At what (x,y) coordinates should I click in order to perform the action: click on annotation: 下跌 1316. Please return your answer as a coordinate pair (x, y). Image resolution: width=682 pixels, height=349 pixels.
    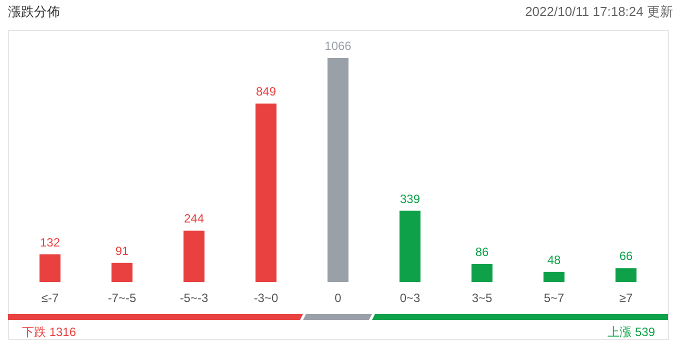
    Looking at the image, I should click on (49, 332).